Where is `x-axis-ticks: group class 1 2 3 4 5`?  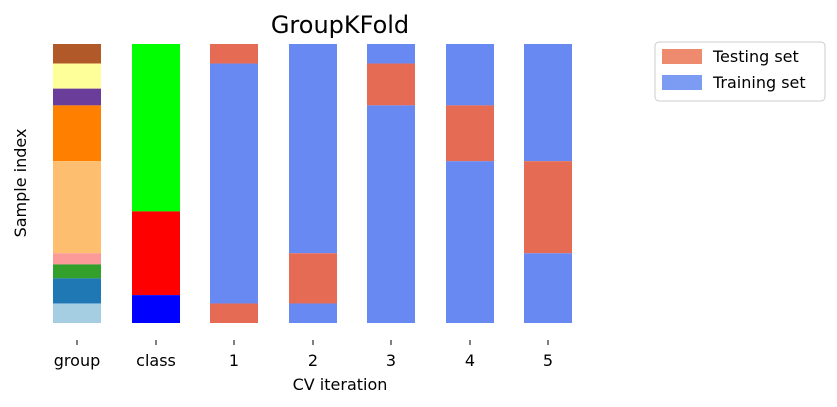
x-axis-ticks: group class 1 2 3 4 5 is located at coordinates (303, 355).